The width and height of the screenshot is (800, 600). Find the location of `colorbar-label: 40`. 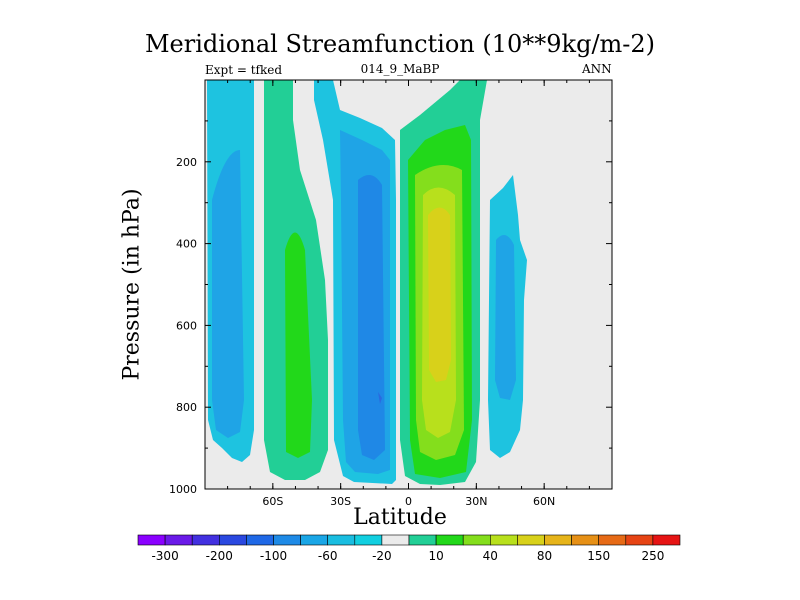

colorbar-label: 40 is located at coordinates (490, 556).